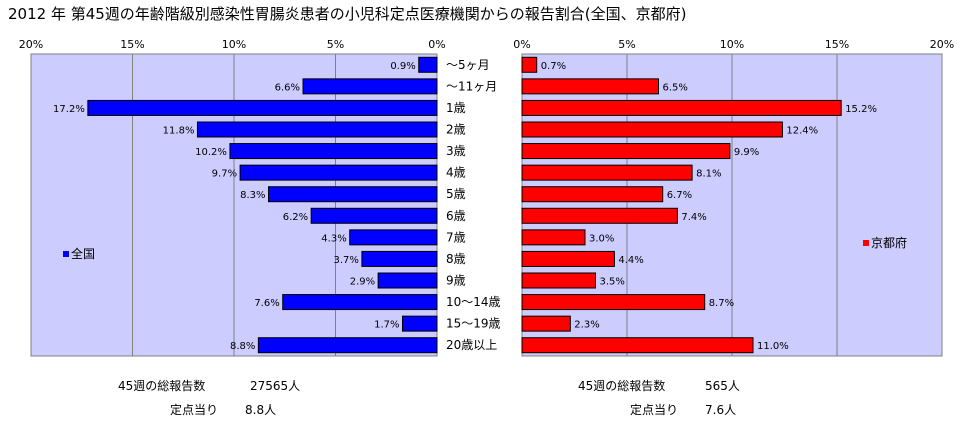 This screenshot has width=968, height=424. Describe the element at coordinates (621, 385) in the screenshot. I see `kyoto-total-label: 45週の総報告数` at that location.